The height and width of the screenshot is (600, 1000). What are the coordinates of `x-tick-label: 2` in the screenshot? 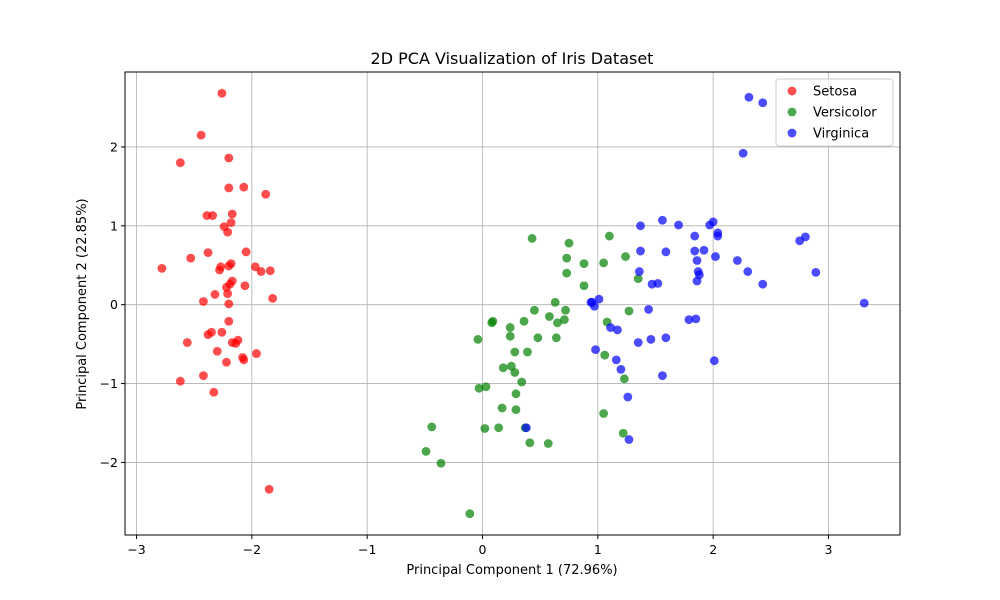 It's located at (713, 549).